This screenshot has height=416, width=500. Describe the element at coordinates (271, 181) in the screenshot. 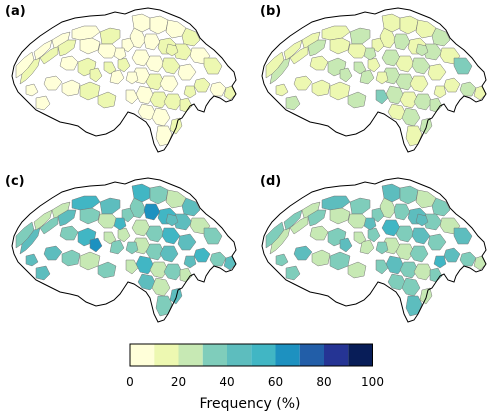

I see `panel-label-d: (d)` at that location.